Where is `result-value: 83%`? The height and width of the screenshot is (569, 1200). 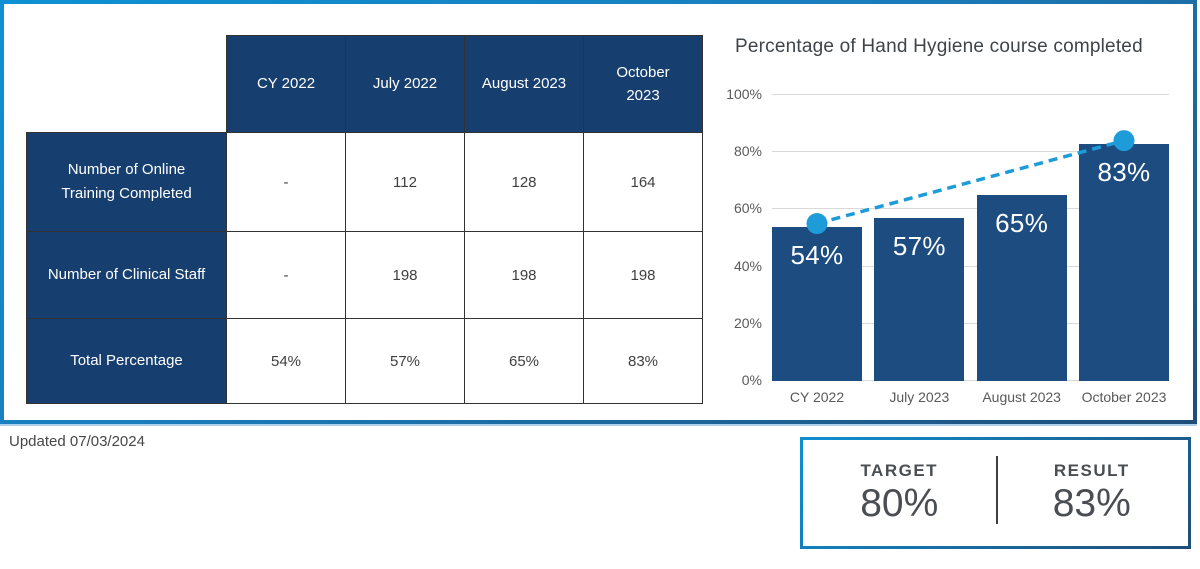 result-value: 83% is located at coordinates (1091, 504).